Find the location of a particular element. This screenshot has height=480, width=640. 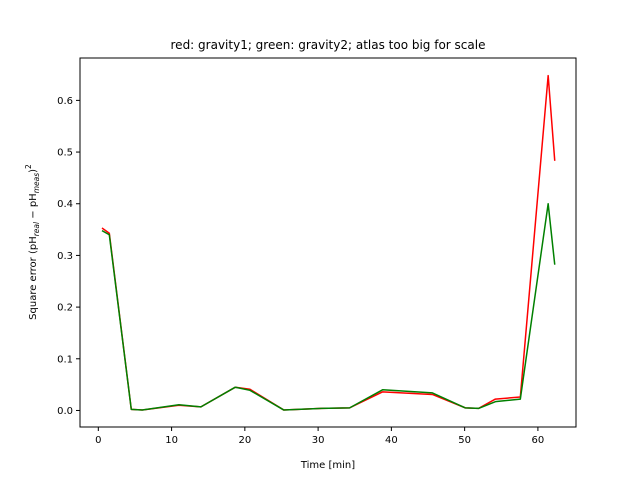

x-axis-label: Time [min] is located at coordinates (327, 465).